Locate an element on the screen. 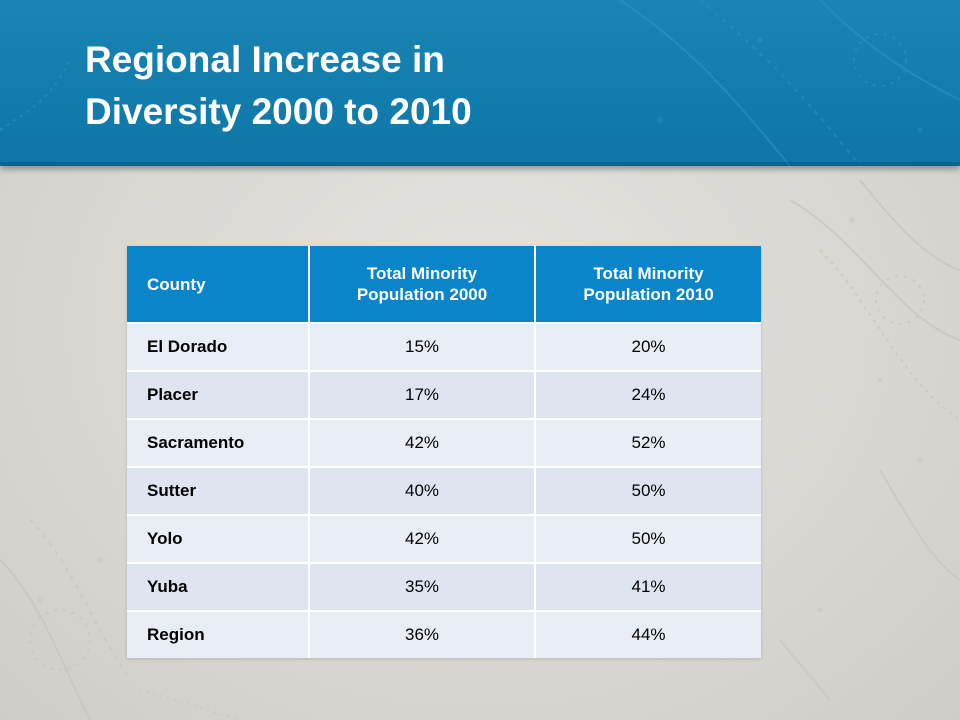 Image resolution: width=960 pixels, height=720 pixels. title-line-2: Diversity 2000 to 2010 is located at coordinates (278, 111).